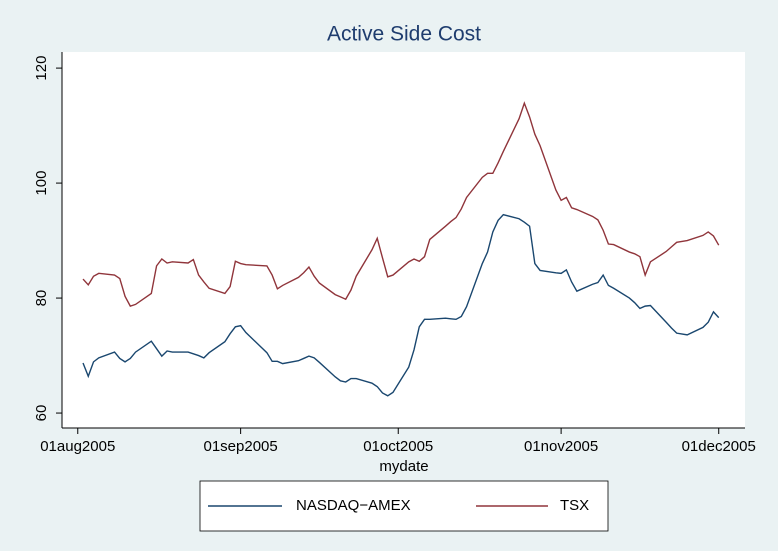  What do you see at coordinates (719, 446) in the screenshot?
I see `x-tick-label: 01dec2005` at bounding box center [719, 446].